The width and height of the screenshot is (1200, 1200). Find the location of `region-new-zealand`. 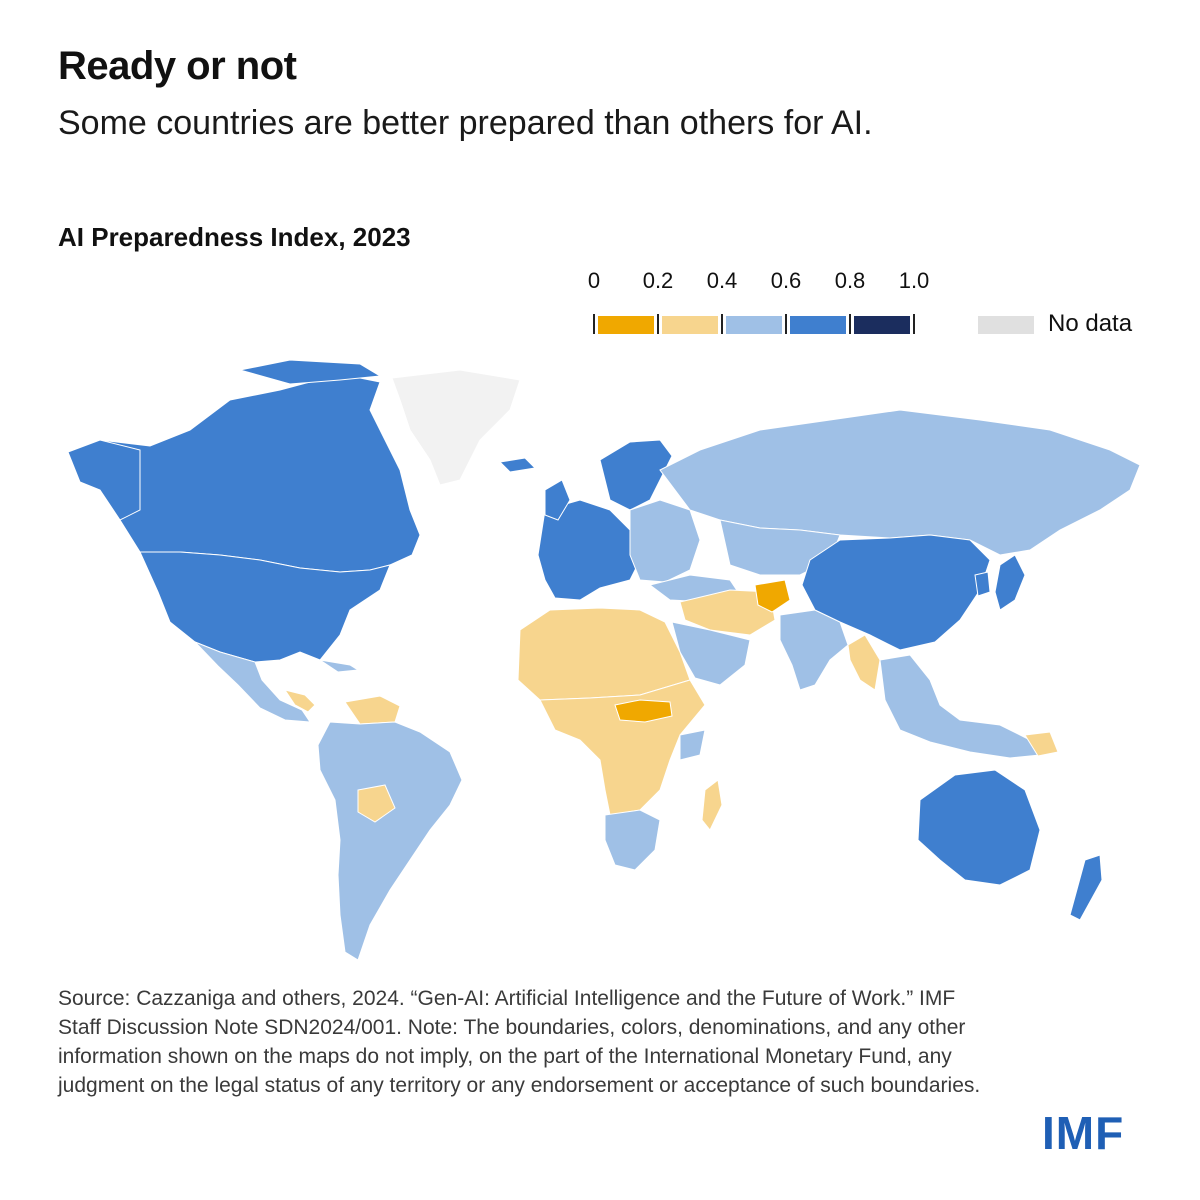

region-new-zealand is located at coordinates (1086, 887).